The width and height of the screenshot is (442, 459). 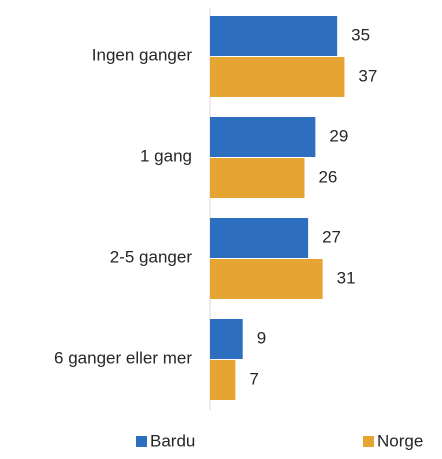 What do you see at coordinates (151, 256) in the screenshot?
I see `y-tick-label: 2-5 ganger` at bounding box center [151, 256].